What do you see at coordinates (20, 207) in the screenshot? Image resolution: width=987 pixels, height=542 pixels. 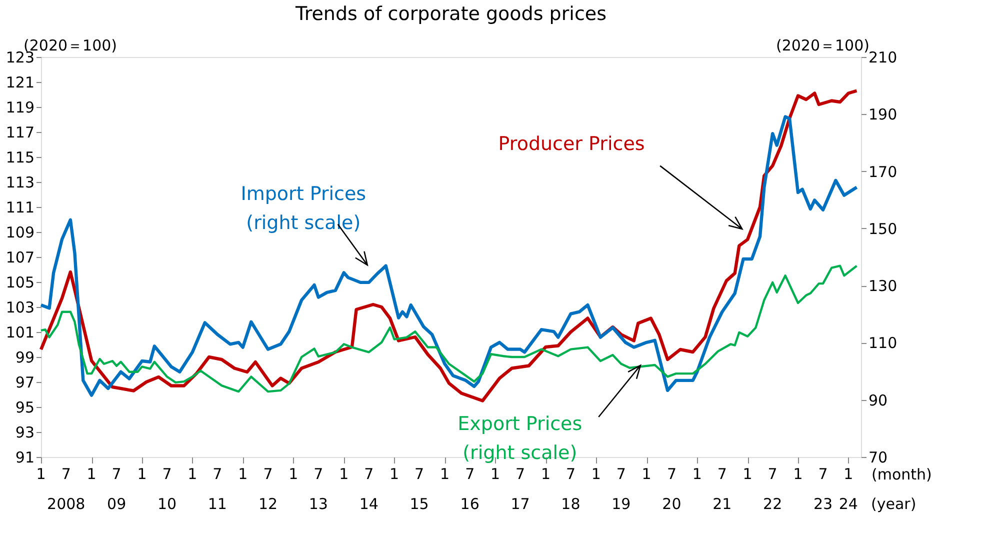 I see `y-tick-label: 111` at bounding box center [20, 207].